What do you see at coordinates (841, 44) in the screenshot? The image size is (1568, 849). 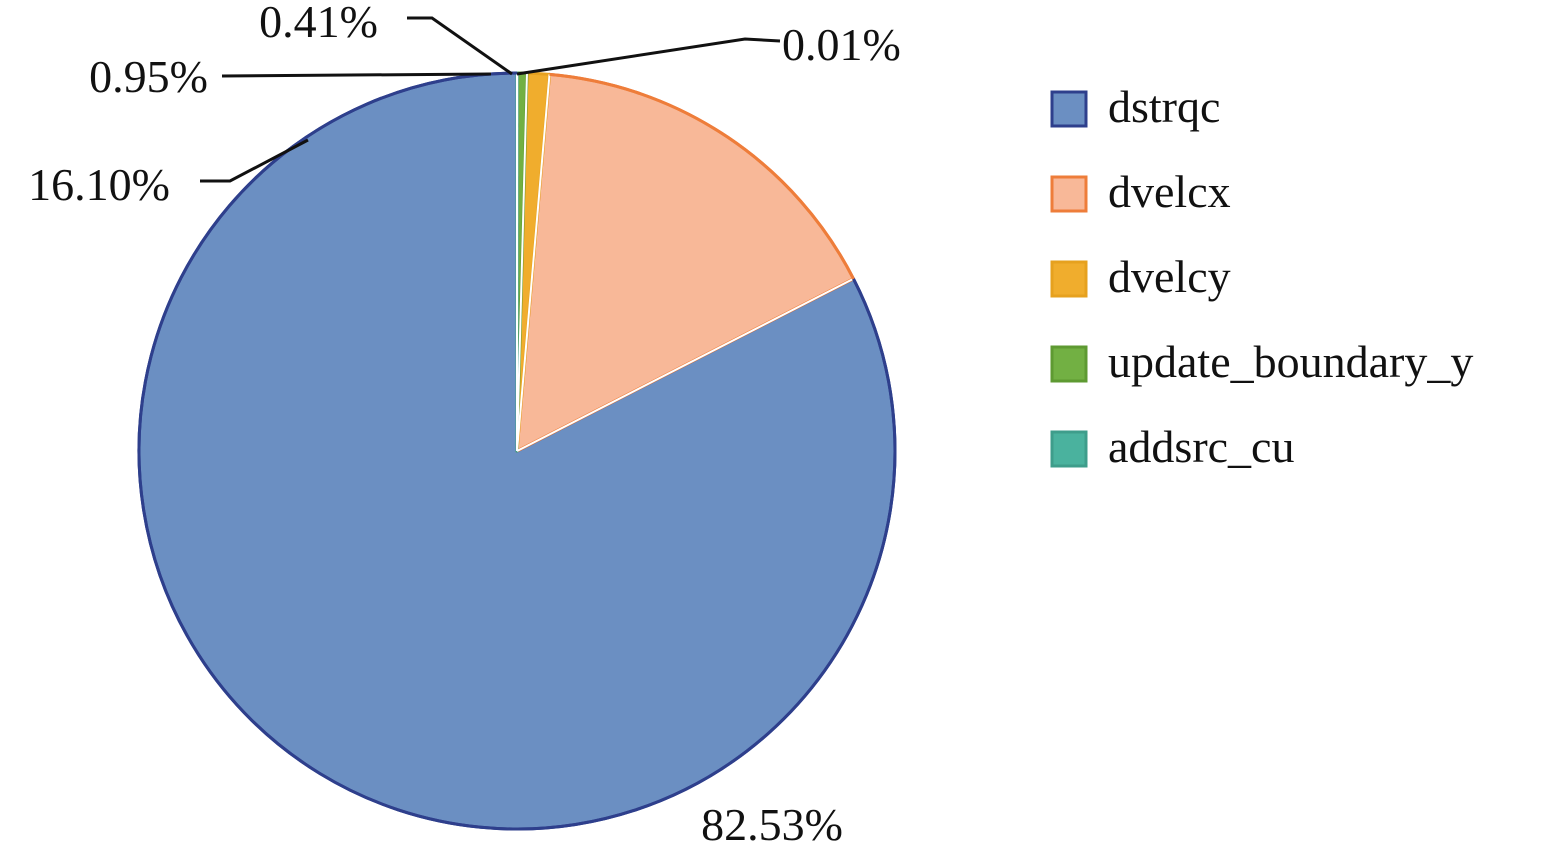 I see `data-label-addsrc-cu: 0.01%` at bounding box center [841, 44].